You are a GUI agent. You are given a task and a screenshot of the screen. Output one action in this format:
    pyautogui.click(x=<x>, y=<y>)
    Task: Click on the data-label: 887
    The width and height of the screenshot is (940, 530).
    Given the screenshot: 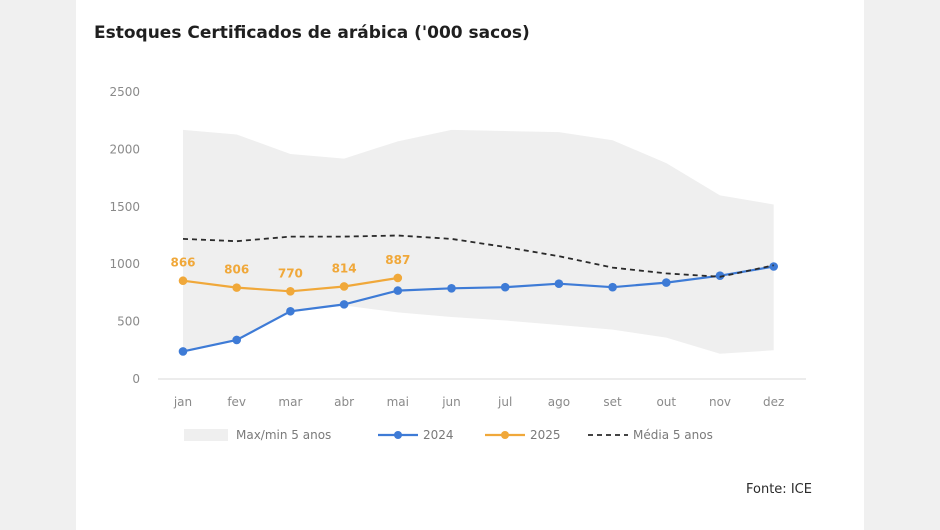 What is the action you would take?
    pyautogui.click(x=397, y=260)
    